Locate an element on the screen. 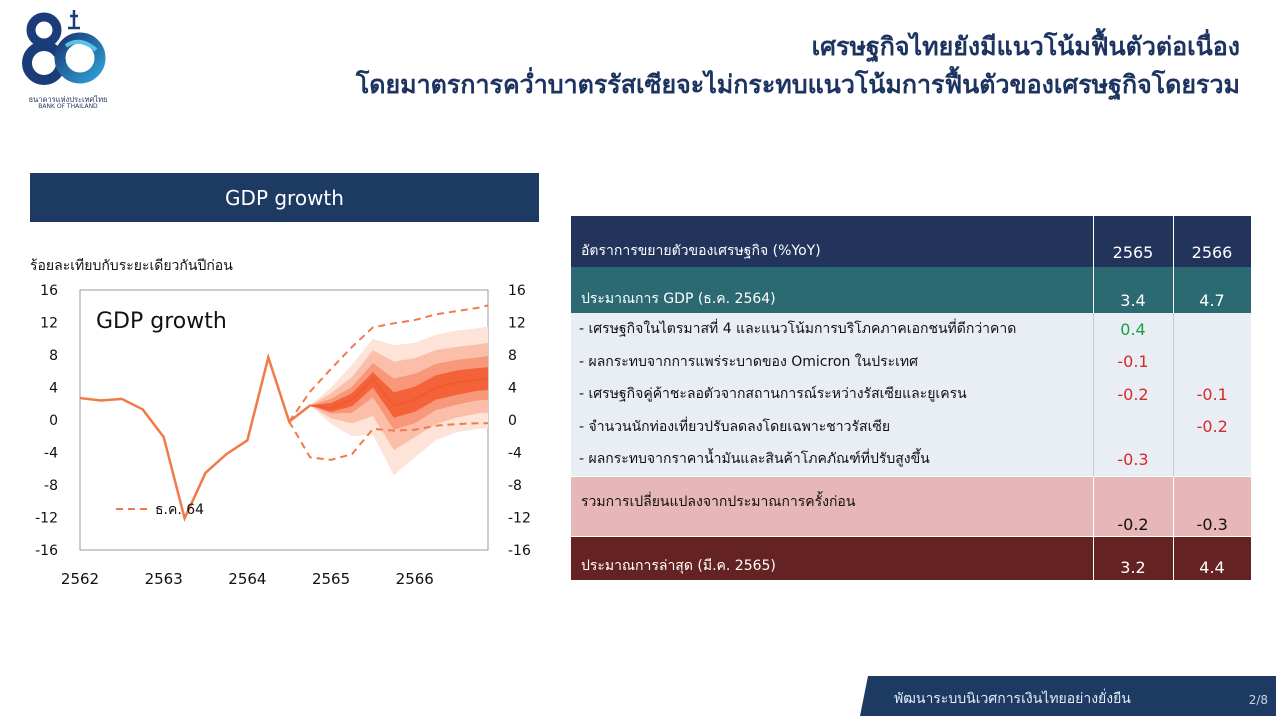 This screenshot has width=1276, height=716. total-change-2566: -0.3 is located at coordinates (1211, 505).